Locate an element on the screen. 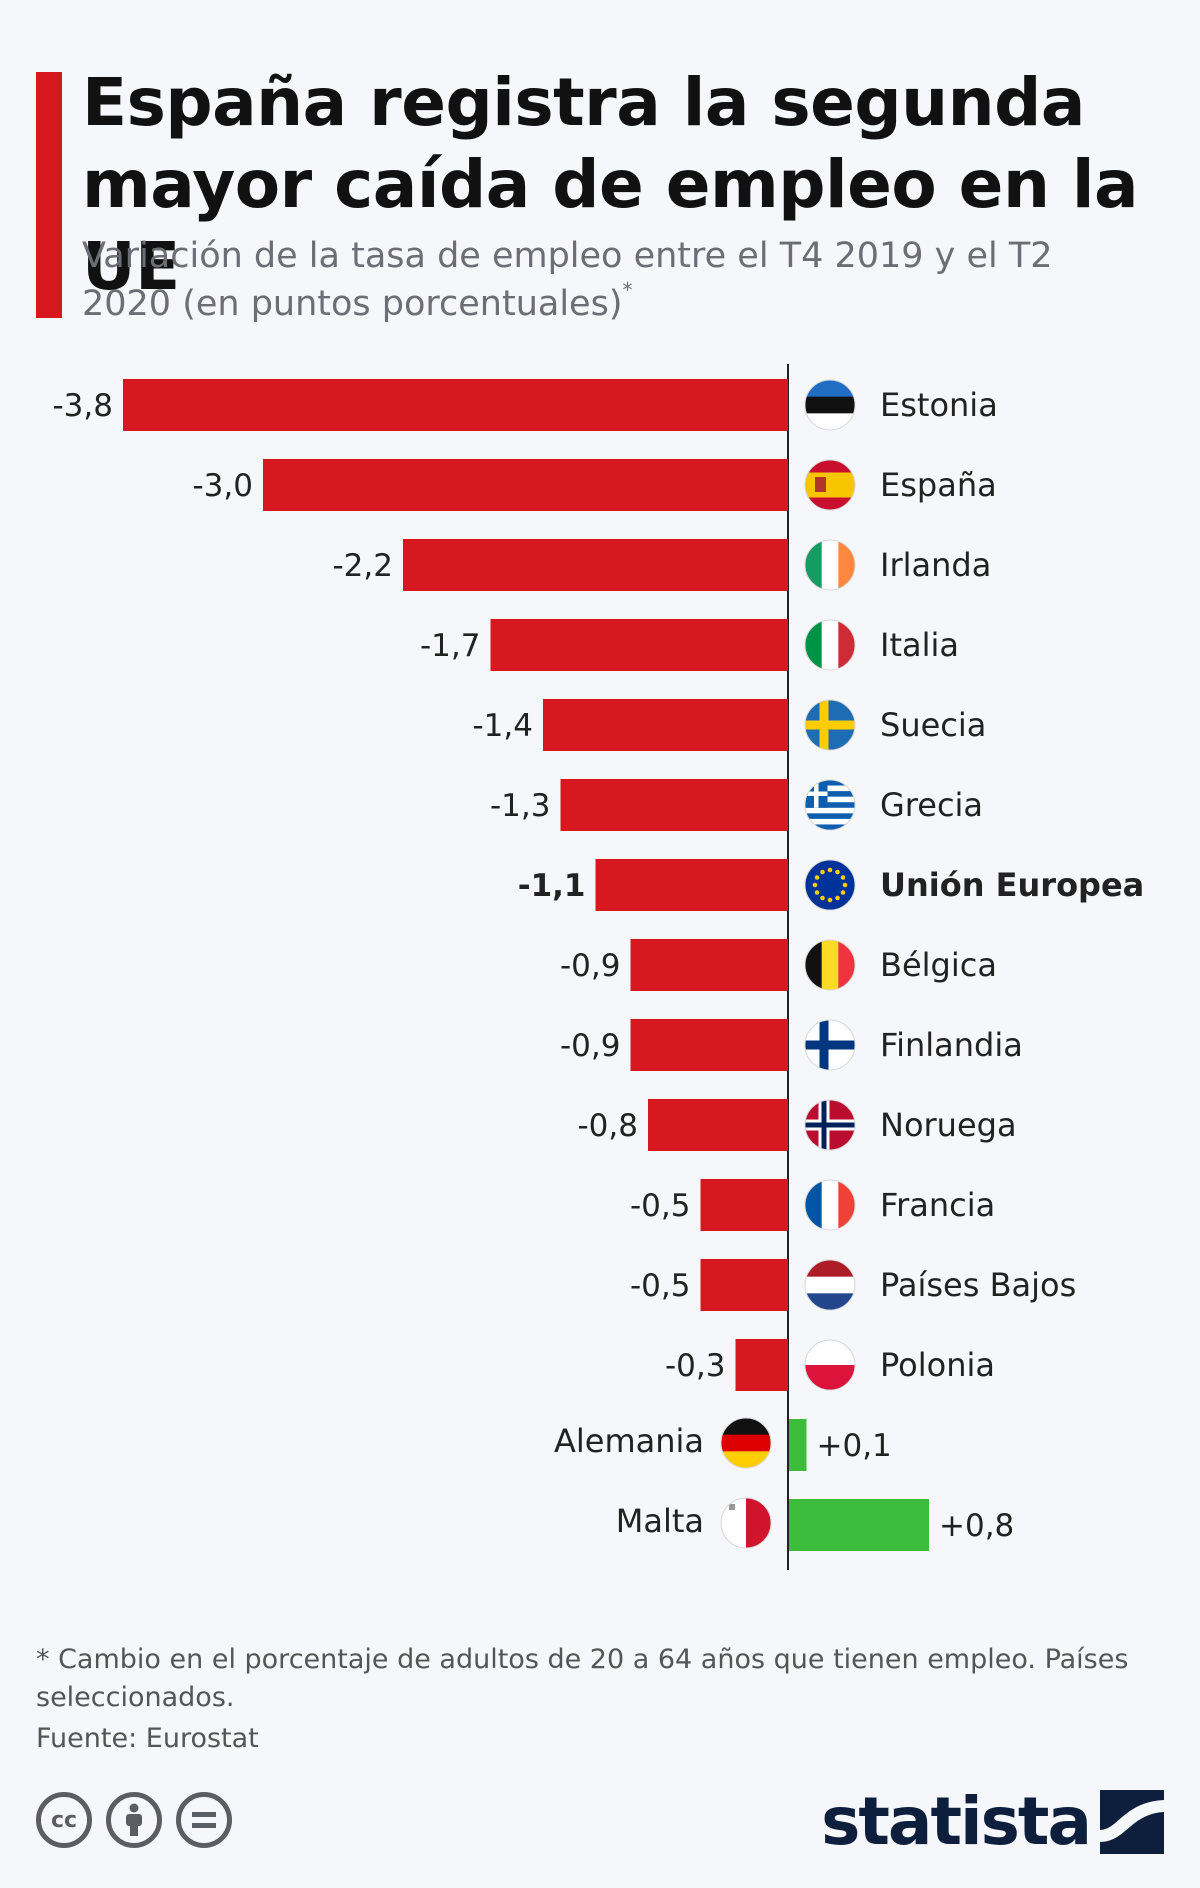  category-label-0: Estonia is located at coordinates (939, 405).